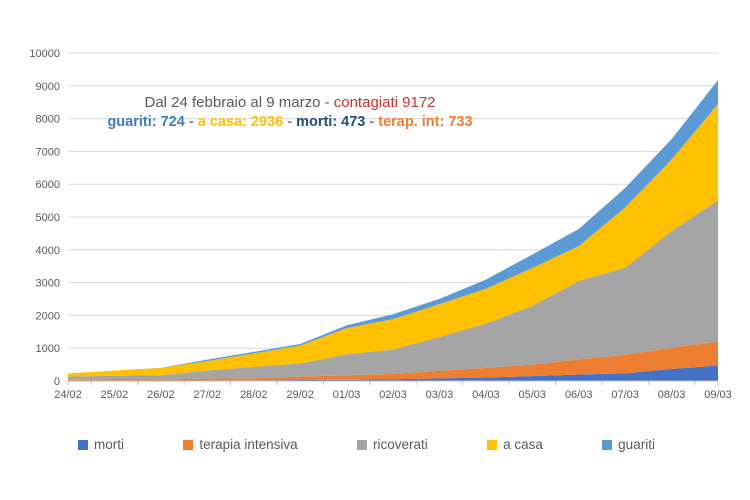 This screenshot has width=750, height=500. Describe the element at coordinates (48, 87) in the screenshot. I see `y-axis-tick-label: 9000` at that location.